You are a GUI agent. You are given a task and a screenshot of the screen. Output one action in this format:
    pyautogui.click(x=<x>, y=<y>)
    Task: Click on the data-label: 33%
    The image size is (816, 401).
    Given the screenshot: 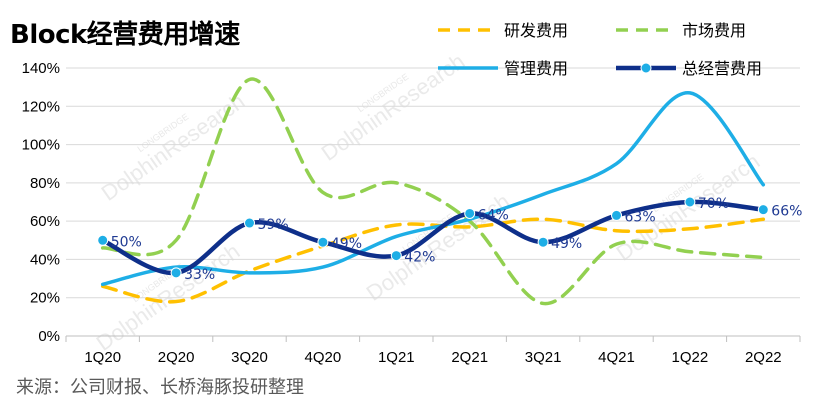 What is the action you would take?
    pyautogui.click(x=199, y=275)
    